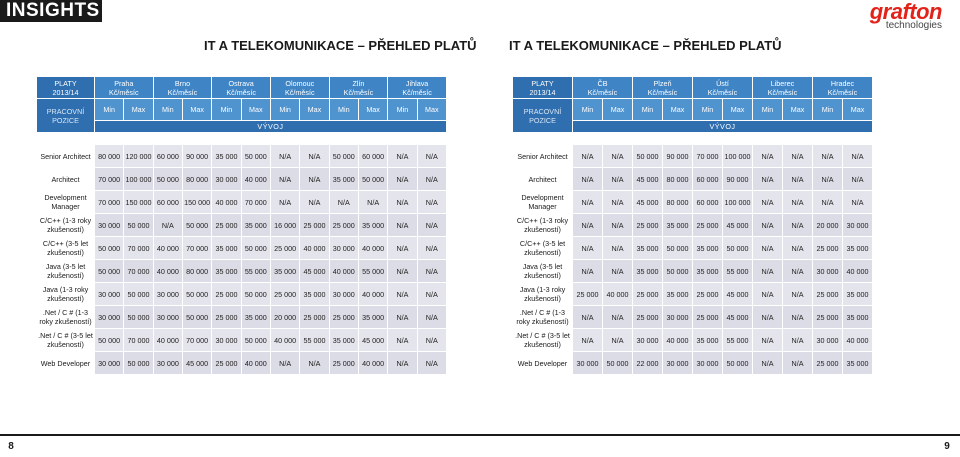 This screenshot has width=960, height=457. Describe the element at coordinates (542, 225) in the screenshot. I see `role-label: C/C++ (1-3 roky zkušeností)` at that location.